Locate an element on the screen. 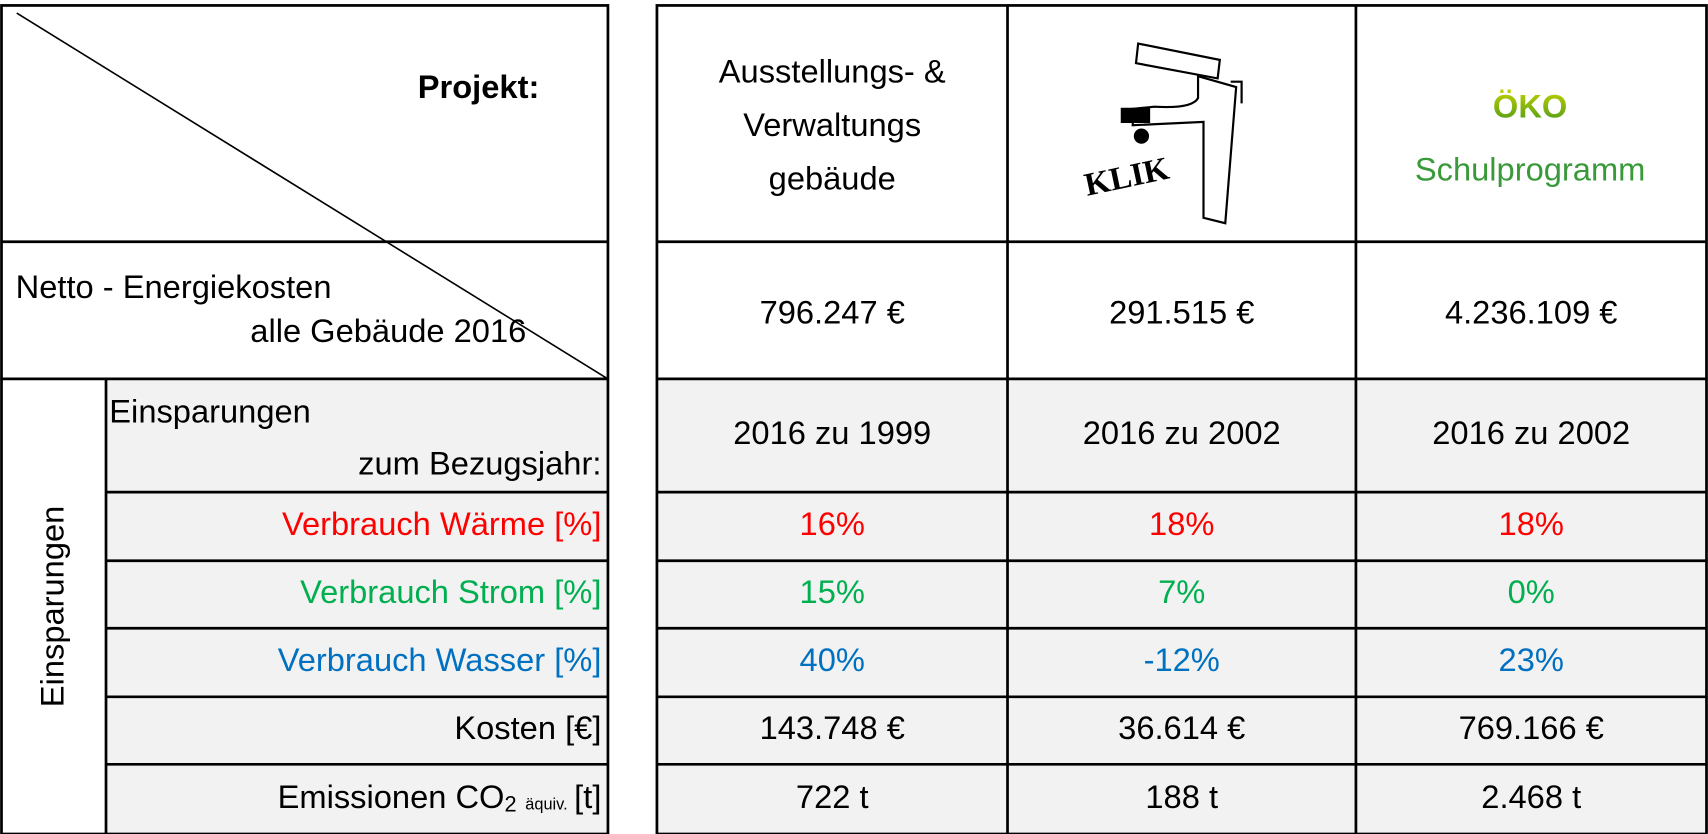  project-title: gebäude is located at coordinates (832, 177).